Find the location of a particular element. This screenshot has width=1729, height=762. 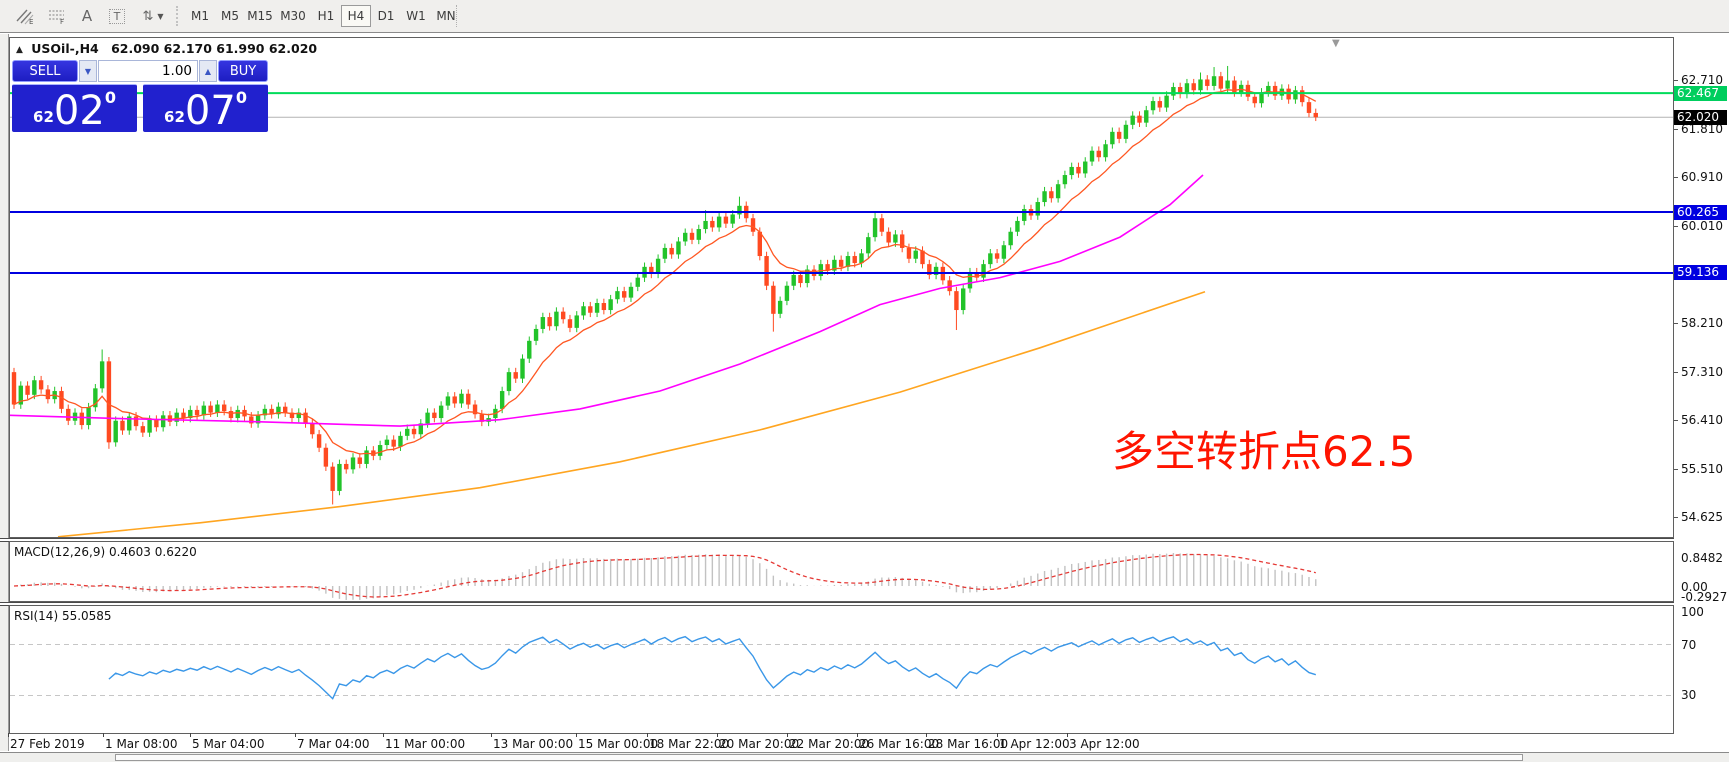

buy-button: BUY is located at coordinates (243, 71).